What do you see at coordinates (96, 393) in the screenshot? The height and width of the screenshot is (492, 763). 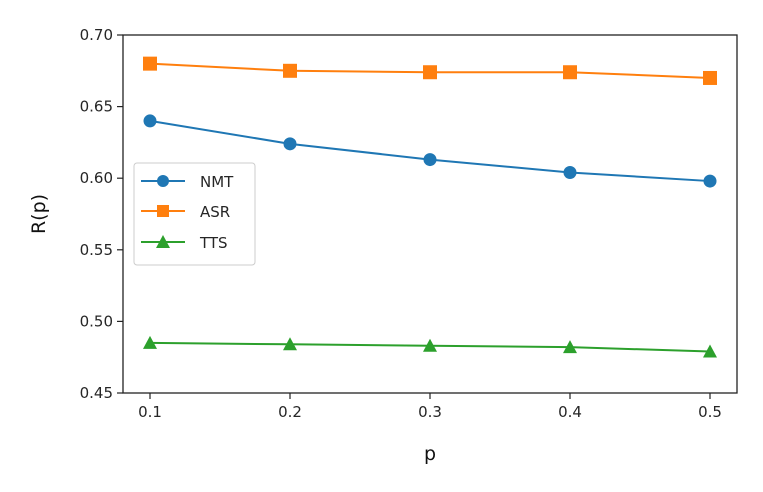 I see `y-tick-label: 0.45` at bounding box center [96, 393].